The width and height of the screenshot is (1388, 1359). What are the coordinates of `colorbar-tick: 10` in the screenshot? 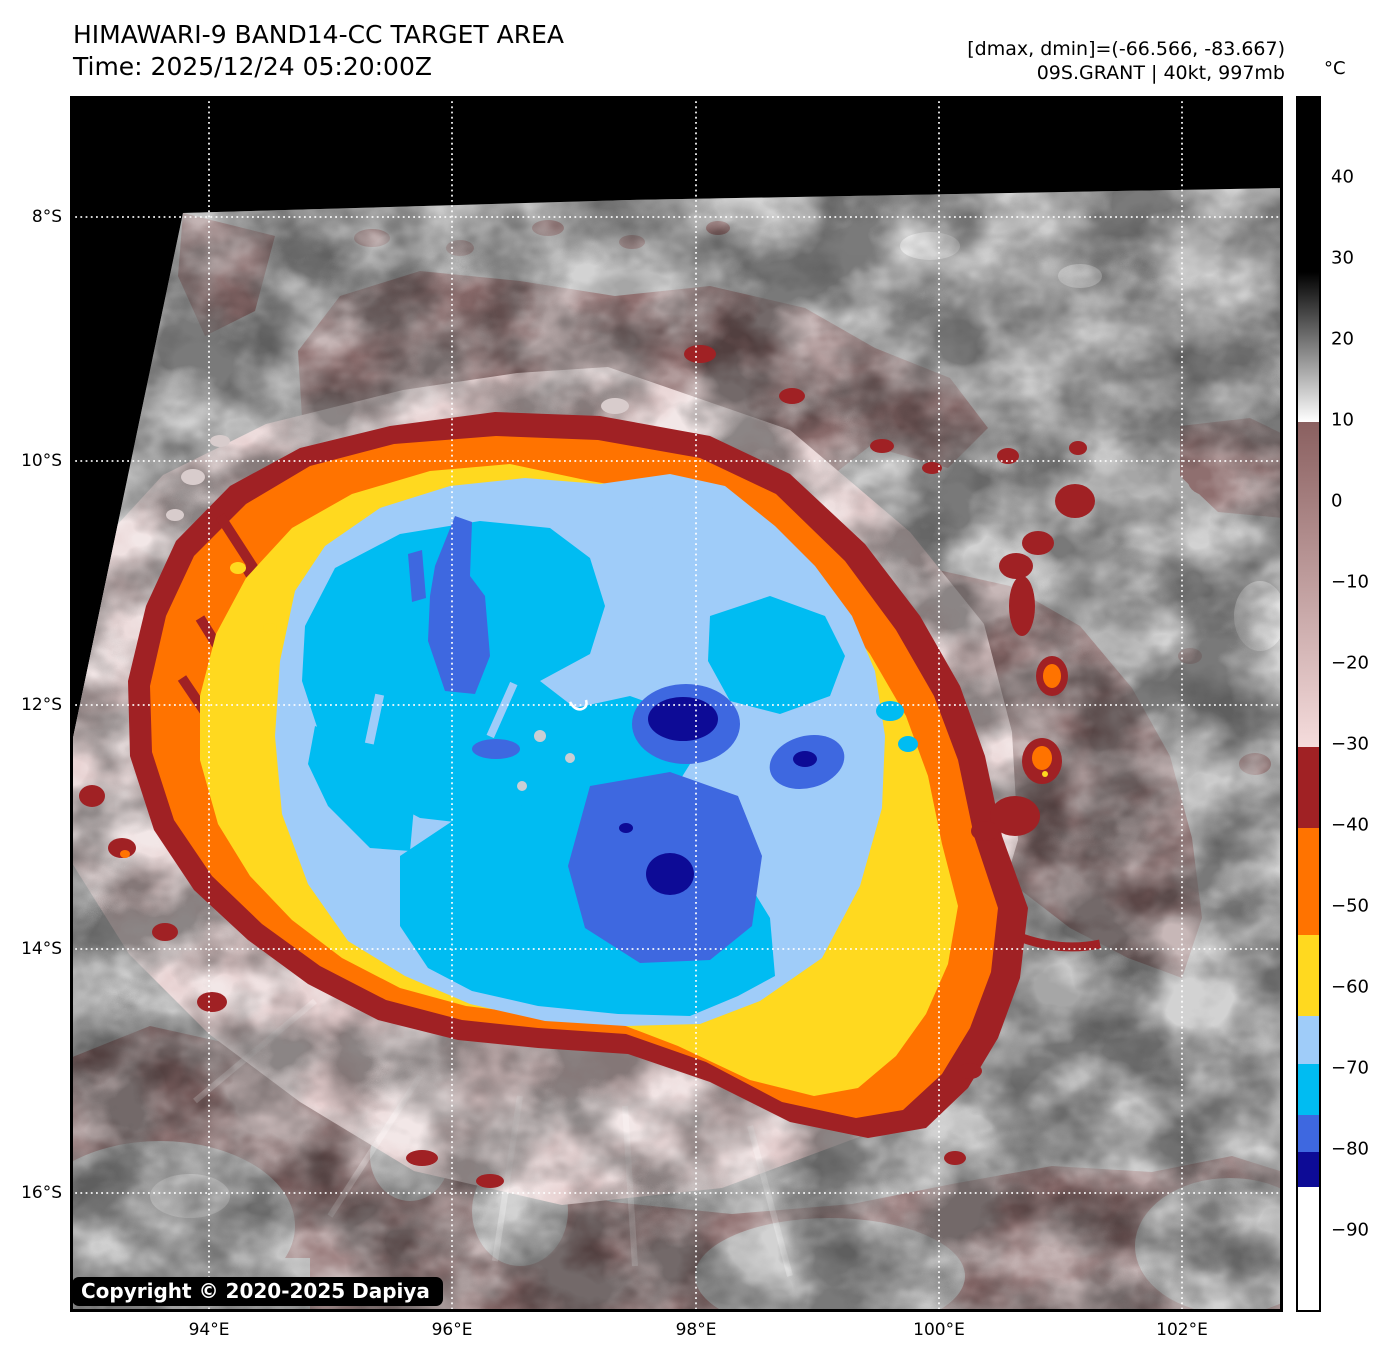 It's located at (1342, 420).